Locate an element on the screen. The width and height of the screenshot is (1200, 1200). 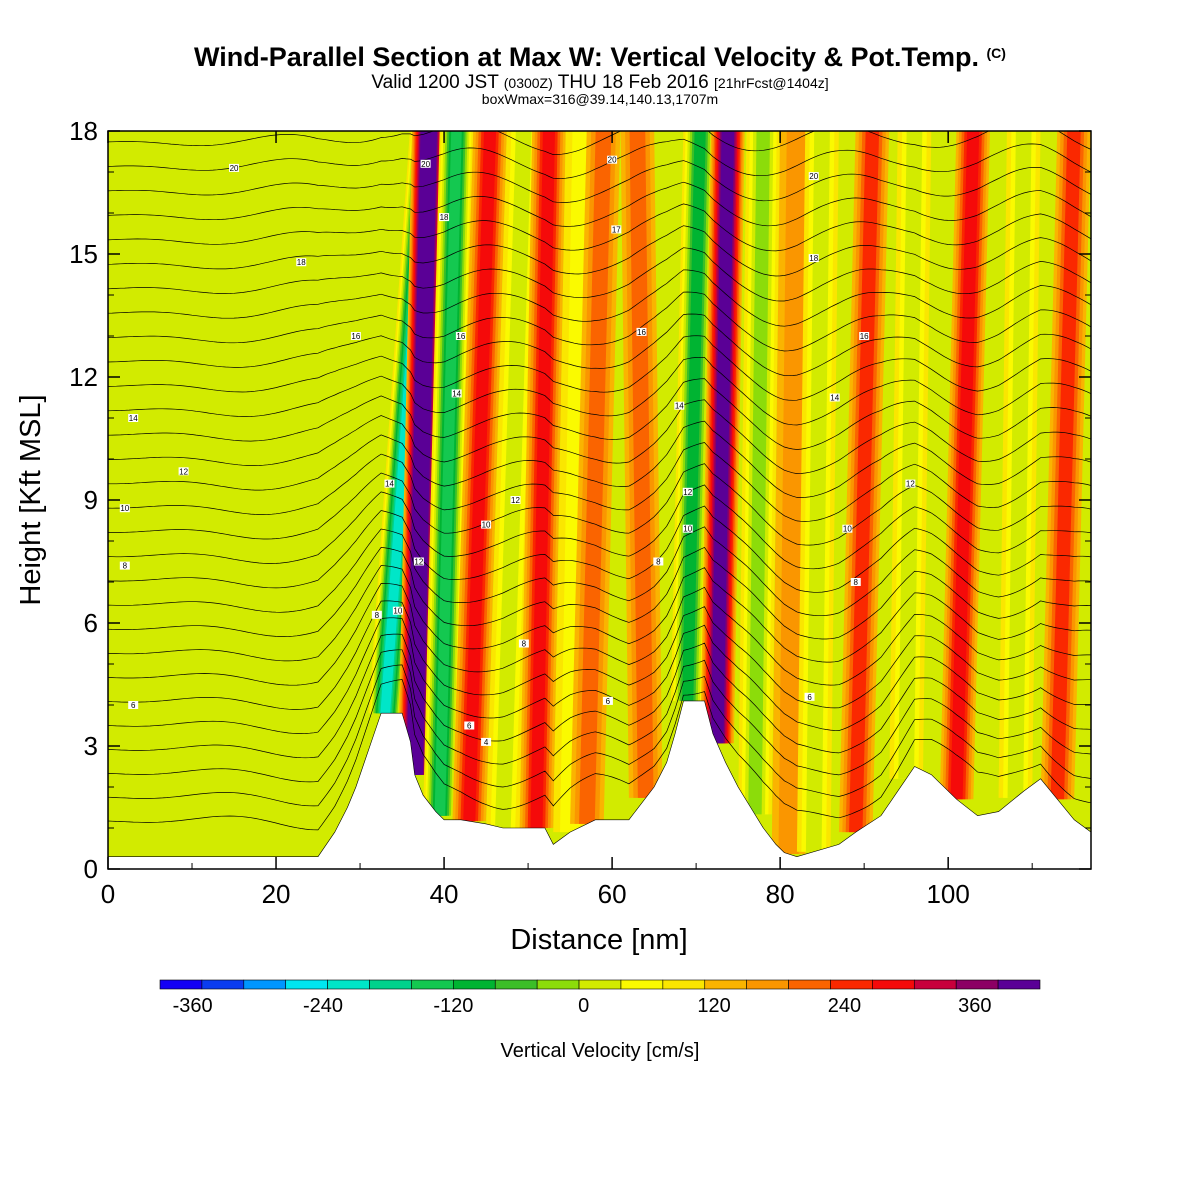
colorbar-ticks: -360 -240 -120 0 120 240 360 is located at coordinates (582, 1006).